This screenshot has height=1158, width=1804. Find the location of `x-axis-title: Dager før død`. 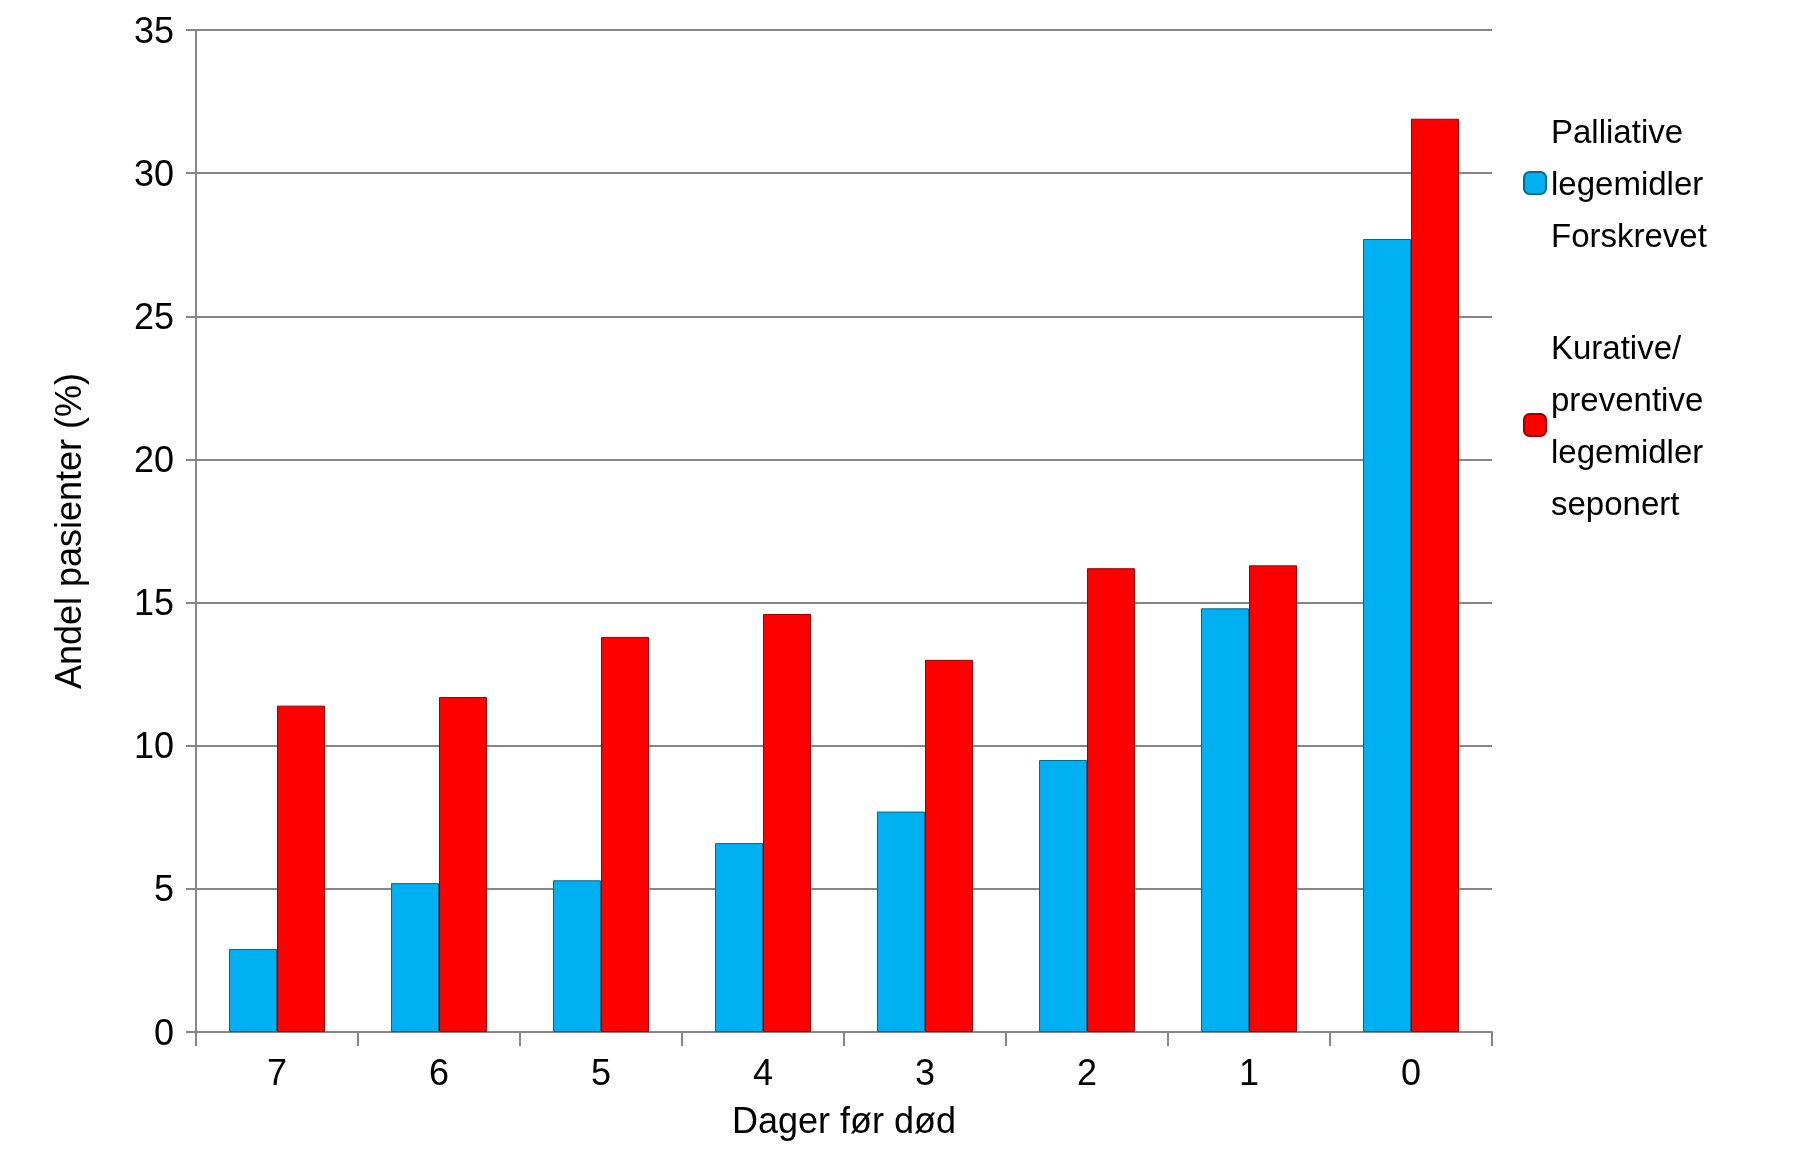

x-axis-title: Dager før død is located at coordinates (844, 1120).